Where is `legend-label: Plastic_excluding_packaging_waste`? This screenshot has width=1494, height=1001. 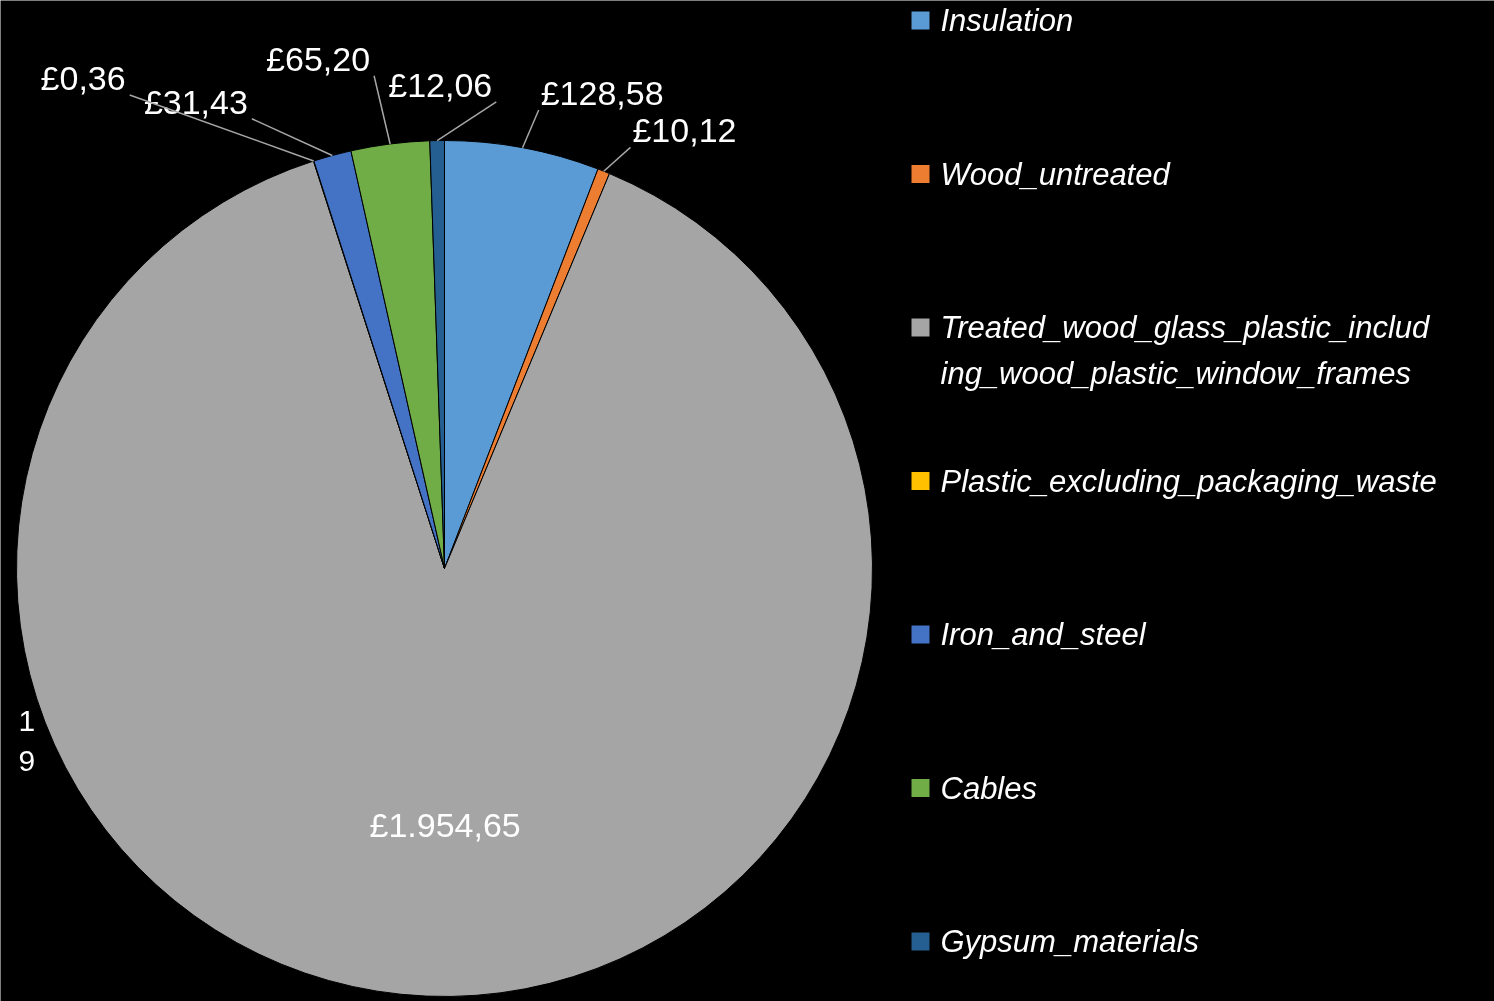 legend-label: Plastic_excluding_packaging_waste is located at coordinates (1188, 481).